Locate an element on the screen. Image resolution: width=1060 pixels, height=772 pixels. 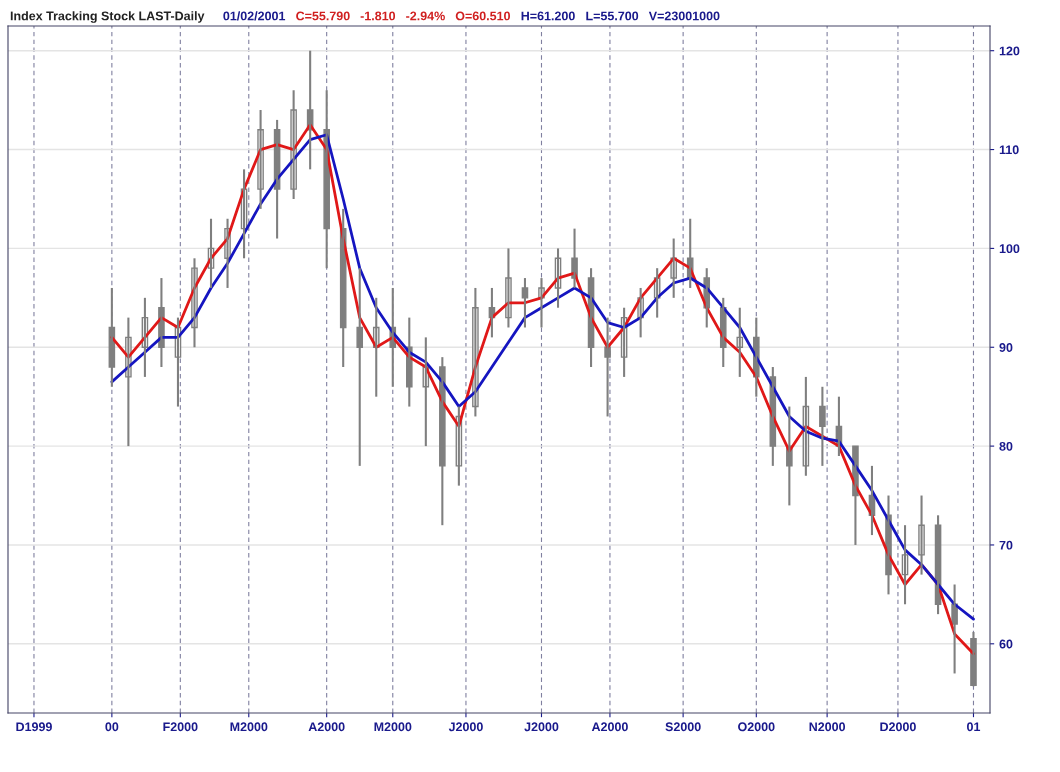
x-tick-label: 00 is located at coordinates (112, 727).